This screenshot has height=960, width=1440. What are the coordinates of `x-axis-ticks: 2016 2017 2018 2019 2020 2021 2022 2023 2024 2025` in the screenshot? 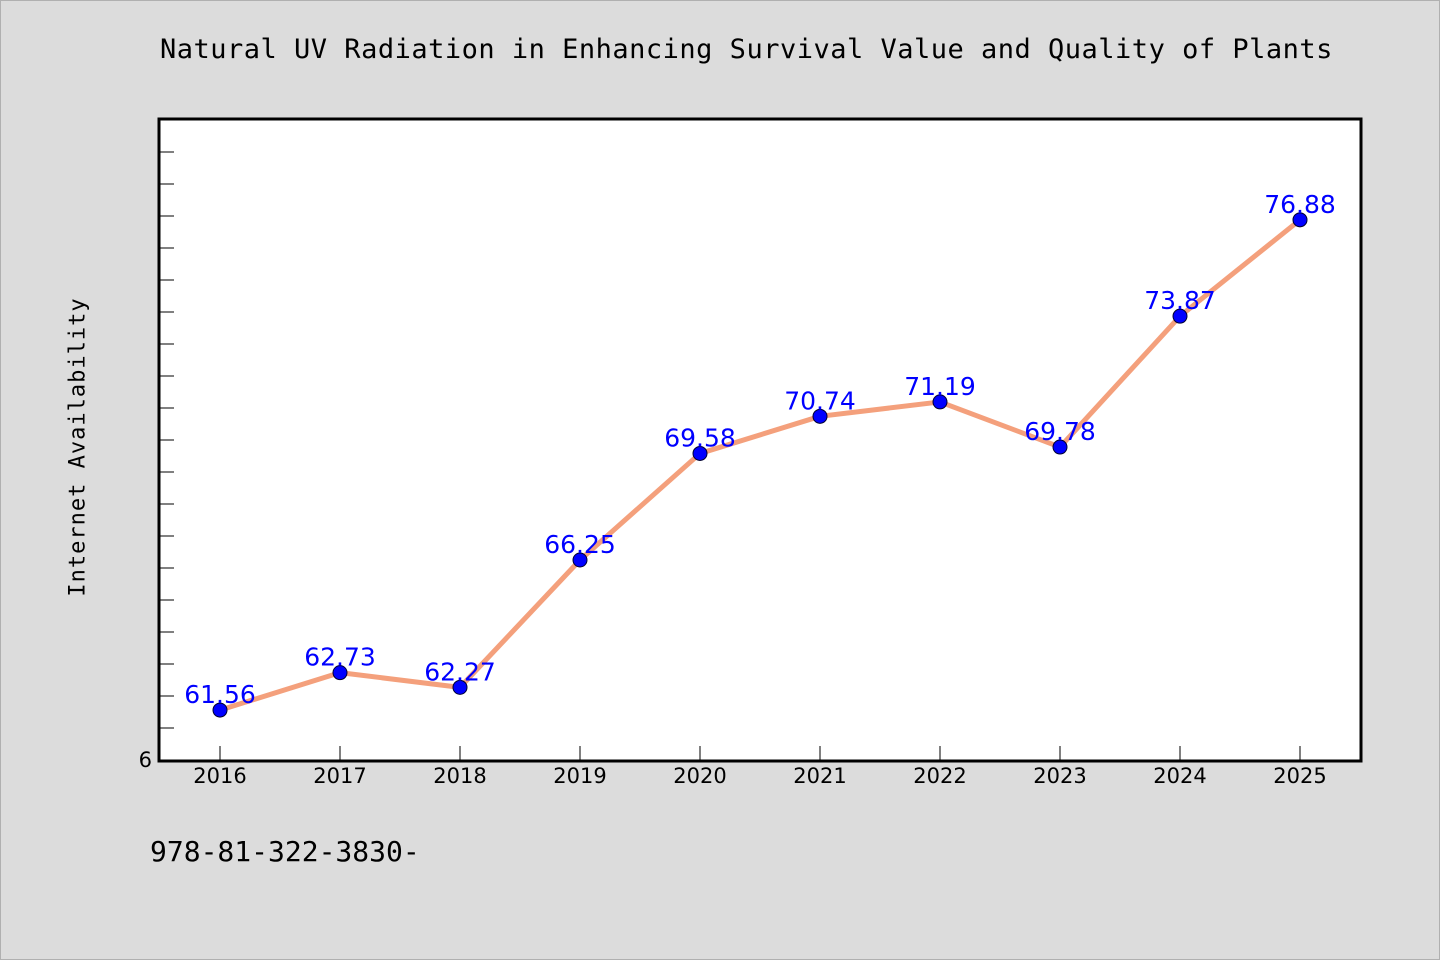 It's located at (760, 767).